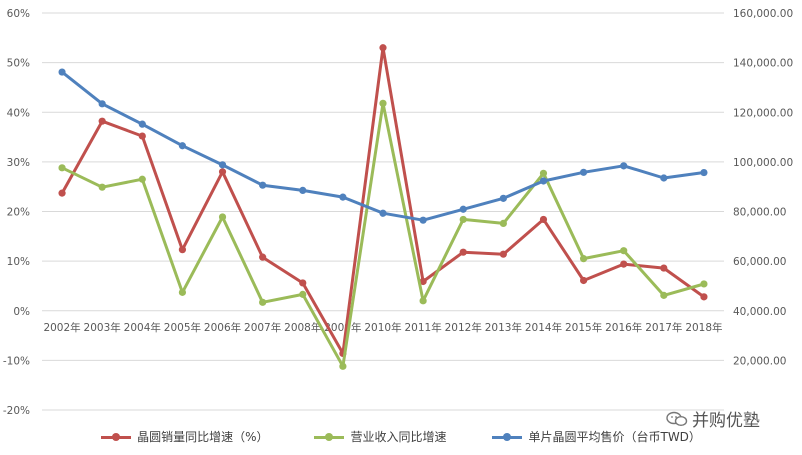 This screenshot has height=455, width=802. I want to click on x-tick-label: 2003年, so click(102, 327).